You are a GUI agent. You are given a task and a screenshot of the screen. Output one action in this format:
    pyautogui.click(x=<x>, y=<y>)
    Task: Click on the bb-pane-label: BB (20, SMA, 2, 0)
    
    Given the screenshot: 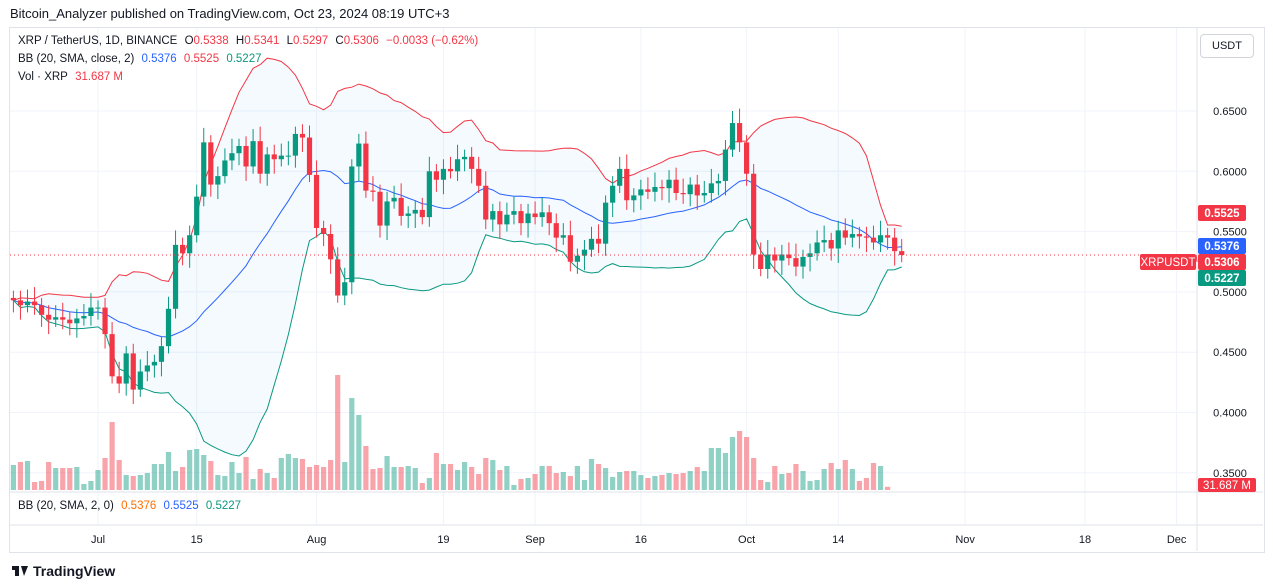 What is the action you would take?
    pyautogui.click(x=66, y=506)
    